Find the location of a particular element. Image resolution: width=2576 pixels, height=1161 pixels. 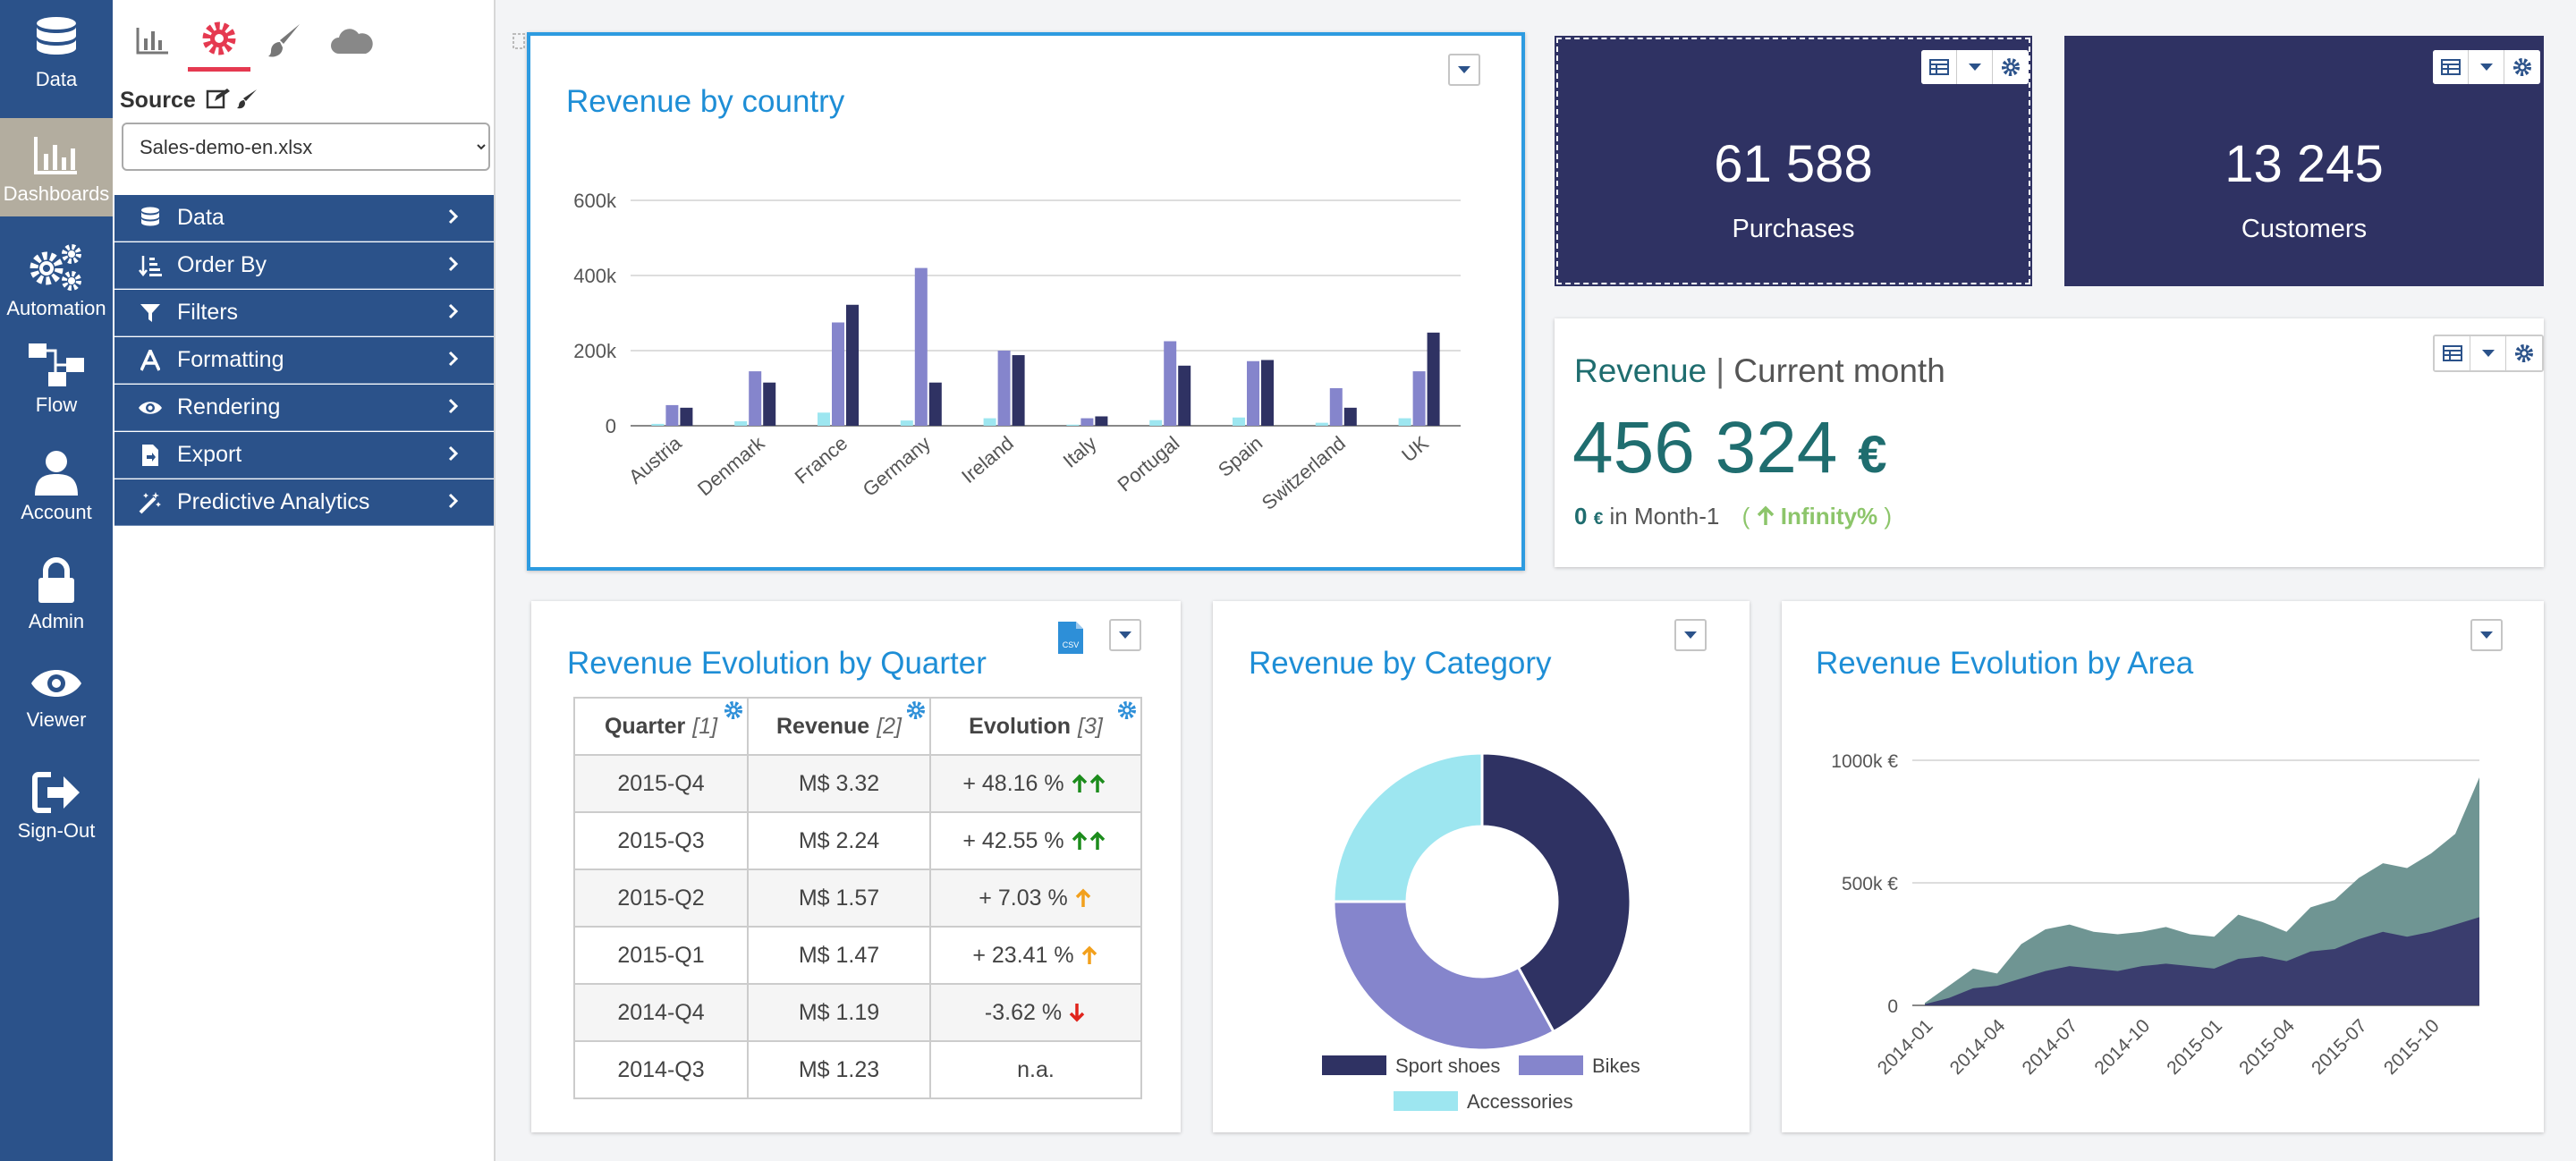

nav-label: Viewer is located at coordinates (56, 719).